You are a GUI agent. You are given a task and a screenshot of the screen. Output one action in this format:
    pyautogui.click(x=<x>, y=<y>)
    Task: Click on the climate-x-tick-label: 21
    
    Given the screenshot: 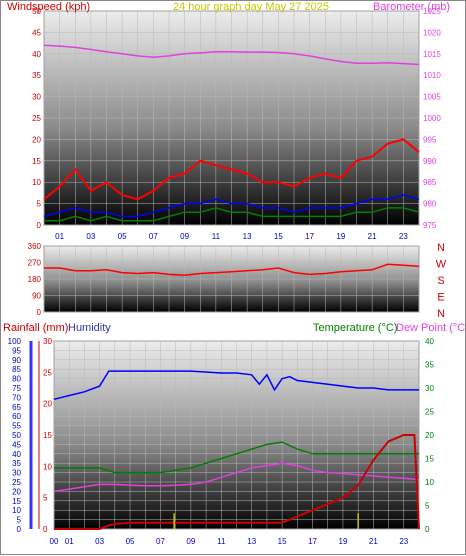 What is the action you would take?
    pyautogui.click(x=373, y=541)
    